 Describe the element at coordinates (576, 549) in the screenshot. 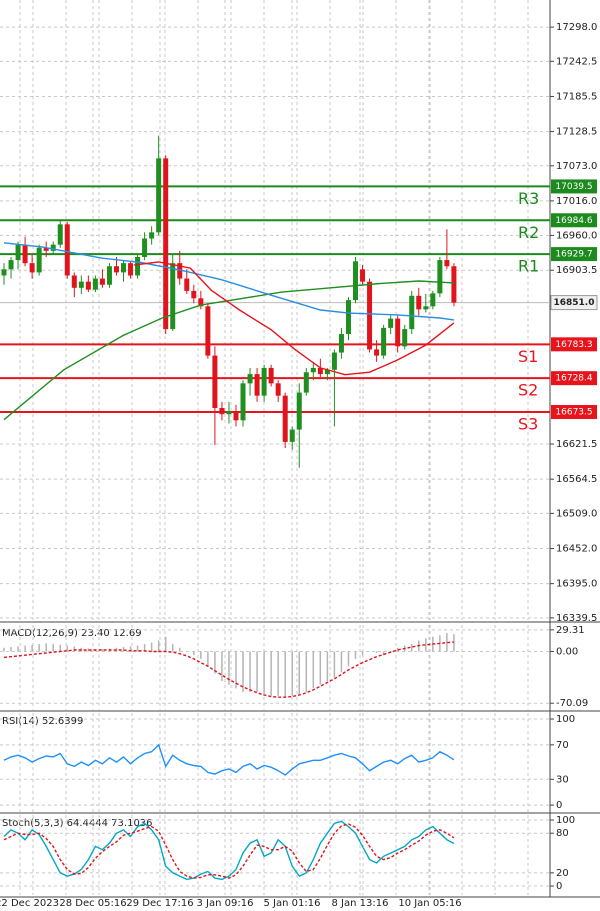

I see `y-tick-label: 16452.0` at that location.